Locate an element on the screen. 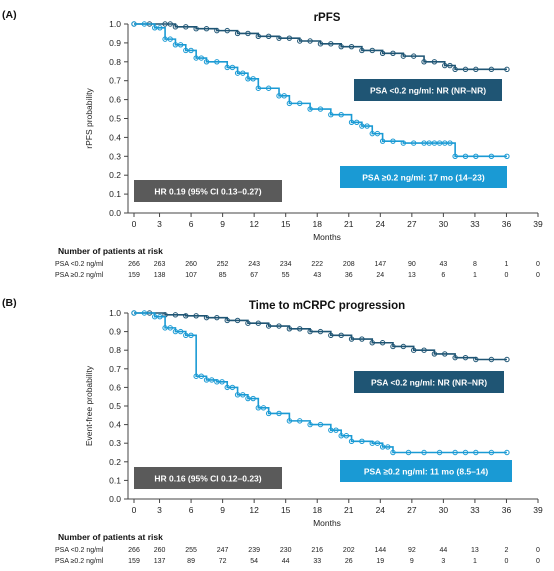  x-tick-label: 18 is located at coordinates (317, 224).